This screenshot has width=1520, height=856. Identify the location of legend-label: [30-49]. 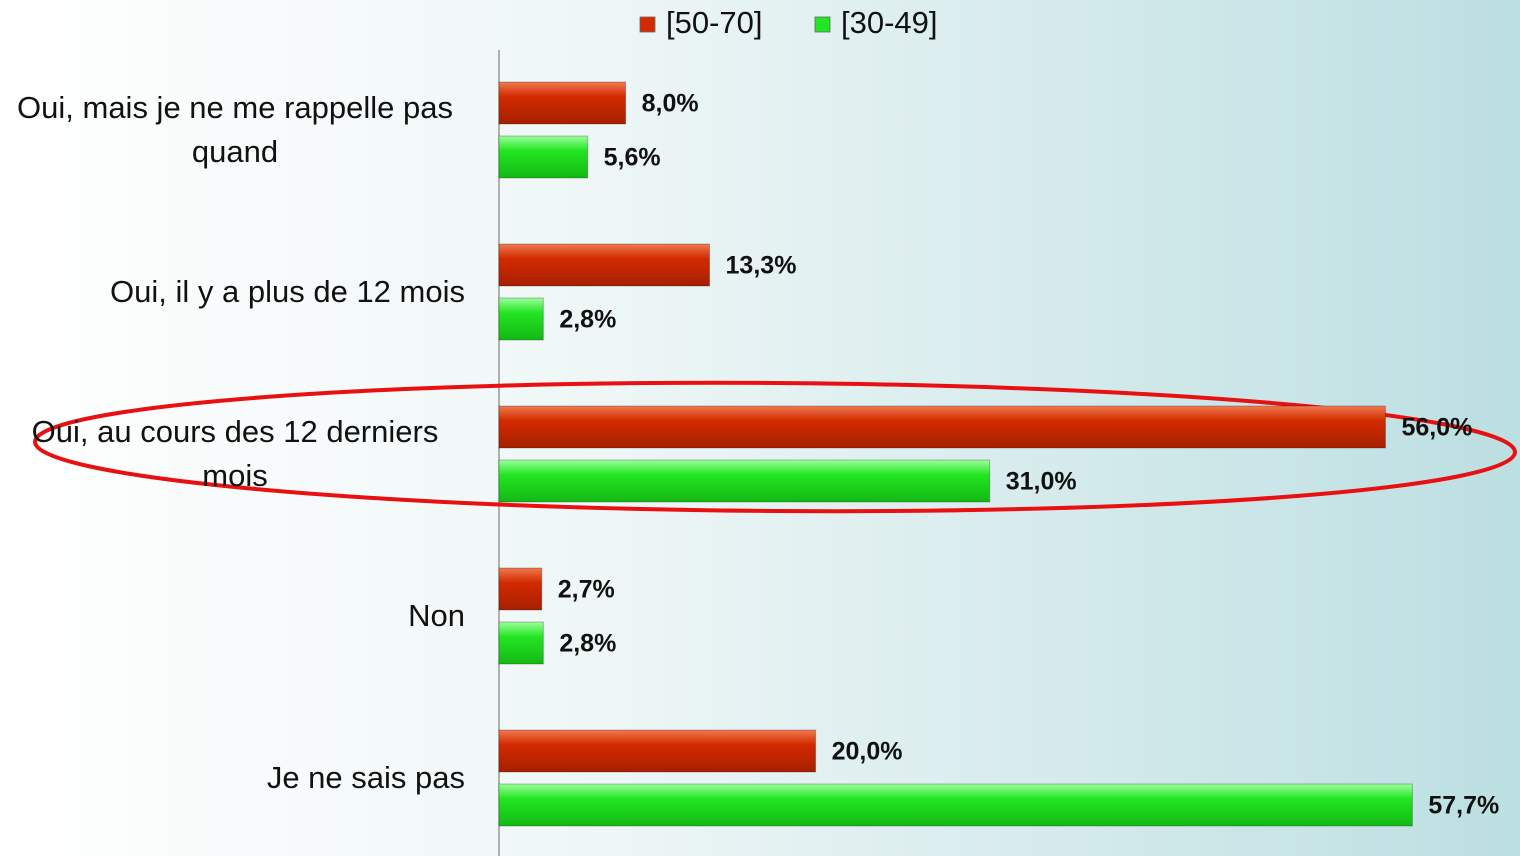
(889, 22).